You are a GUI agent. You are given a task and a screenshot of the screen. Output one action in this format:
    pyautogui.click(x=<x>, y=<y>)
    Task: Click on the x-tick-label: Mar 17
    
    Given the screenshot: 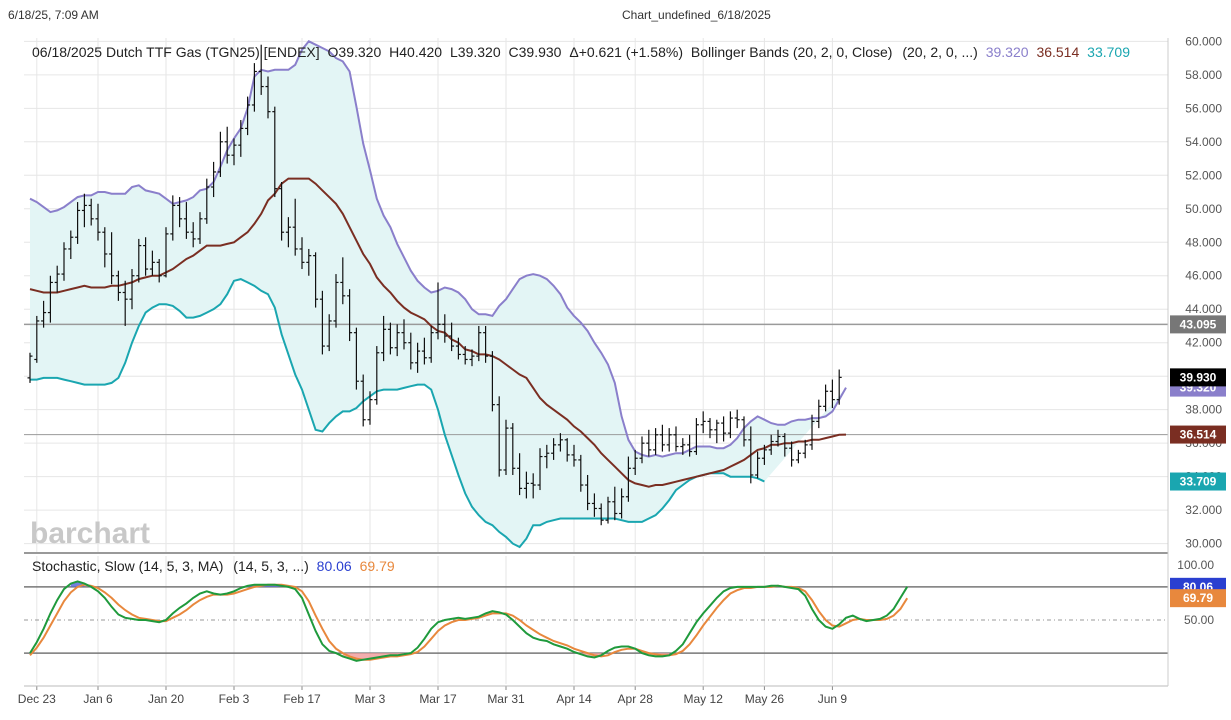 What is the action you would take?
    pyautogui.click(x=438, y=699)
    